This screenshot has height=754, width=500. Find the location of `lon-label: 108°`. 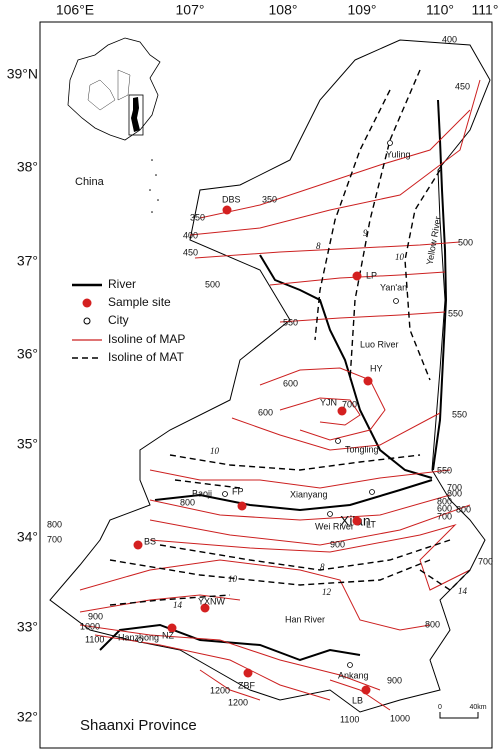

lon-label: 108° is located at coordinates (283, 10).